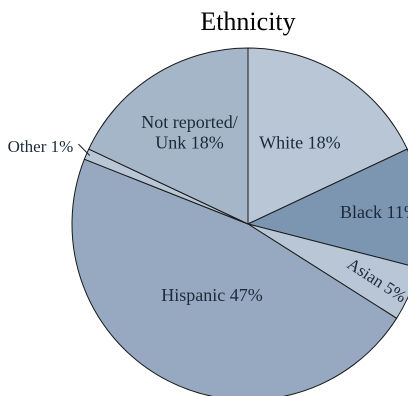 The width and height of the screenshot is (408, 396). What do you see at coordinates (247, 21) in the screenshot?
I see `chart-title: Ethnicity` at bounding box center [247, 21].